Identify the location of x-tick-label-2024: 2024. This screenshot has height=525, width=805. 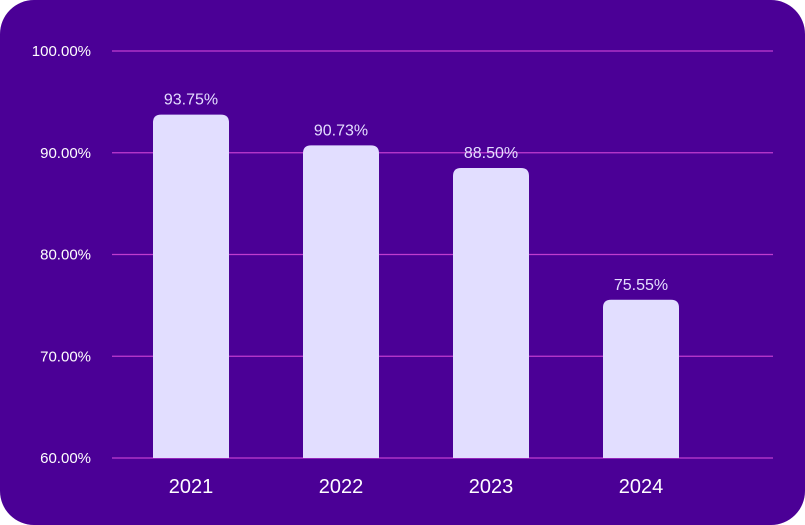
(641, 487).